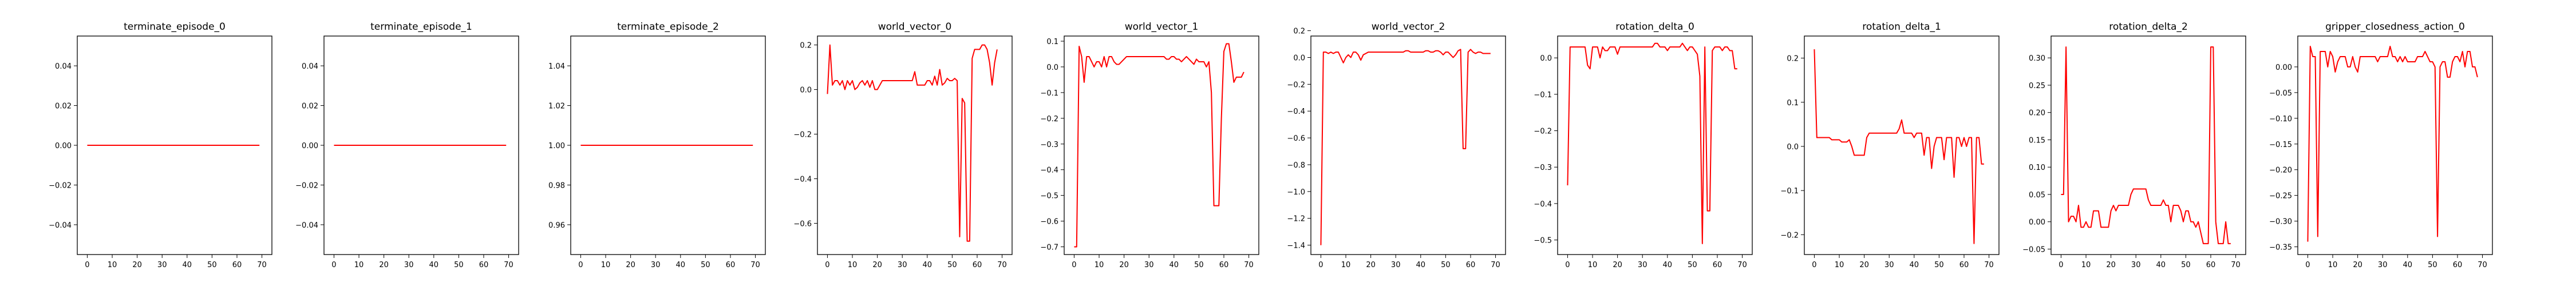 This screenshot has width=2576, height=286. I want to click on y-tick-label: −0.20, so click(2280, 170).